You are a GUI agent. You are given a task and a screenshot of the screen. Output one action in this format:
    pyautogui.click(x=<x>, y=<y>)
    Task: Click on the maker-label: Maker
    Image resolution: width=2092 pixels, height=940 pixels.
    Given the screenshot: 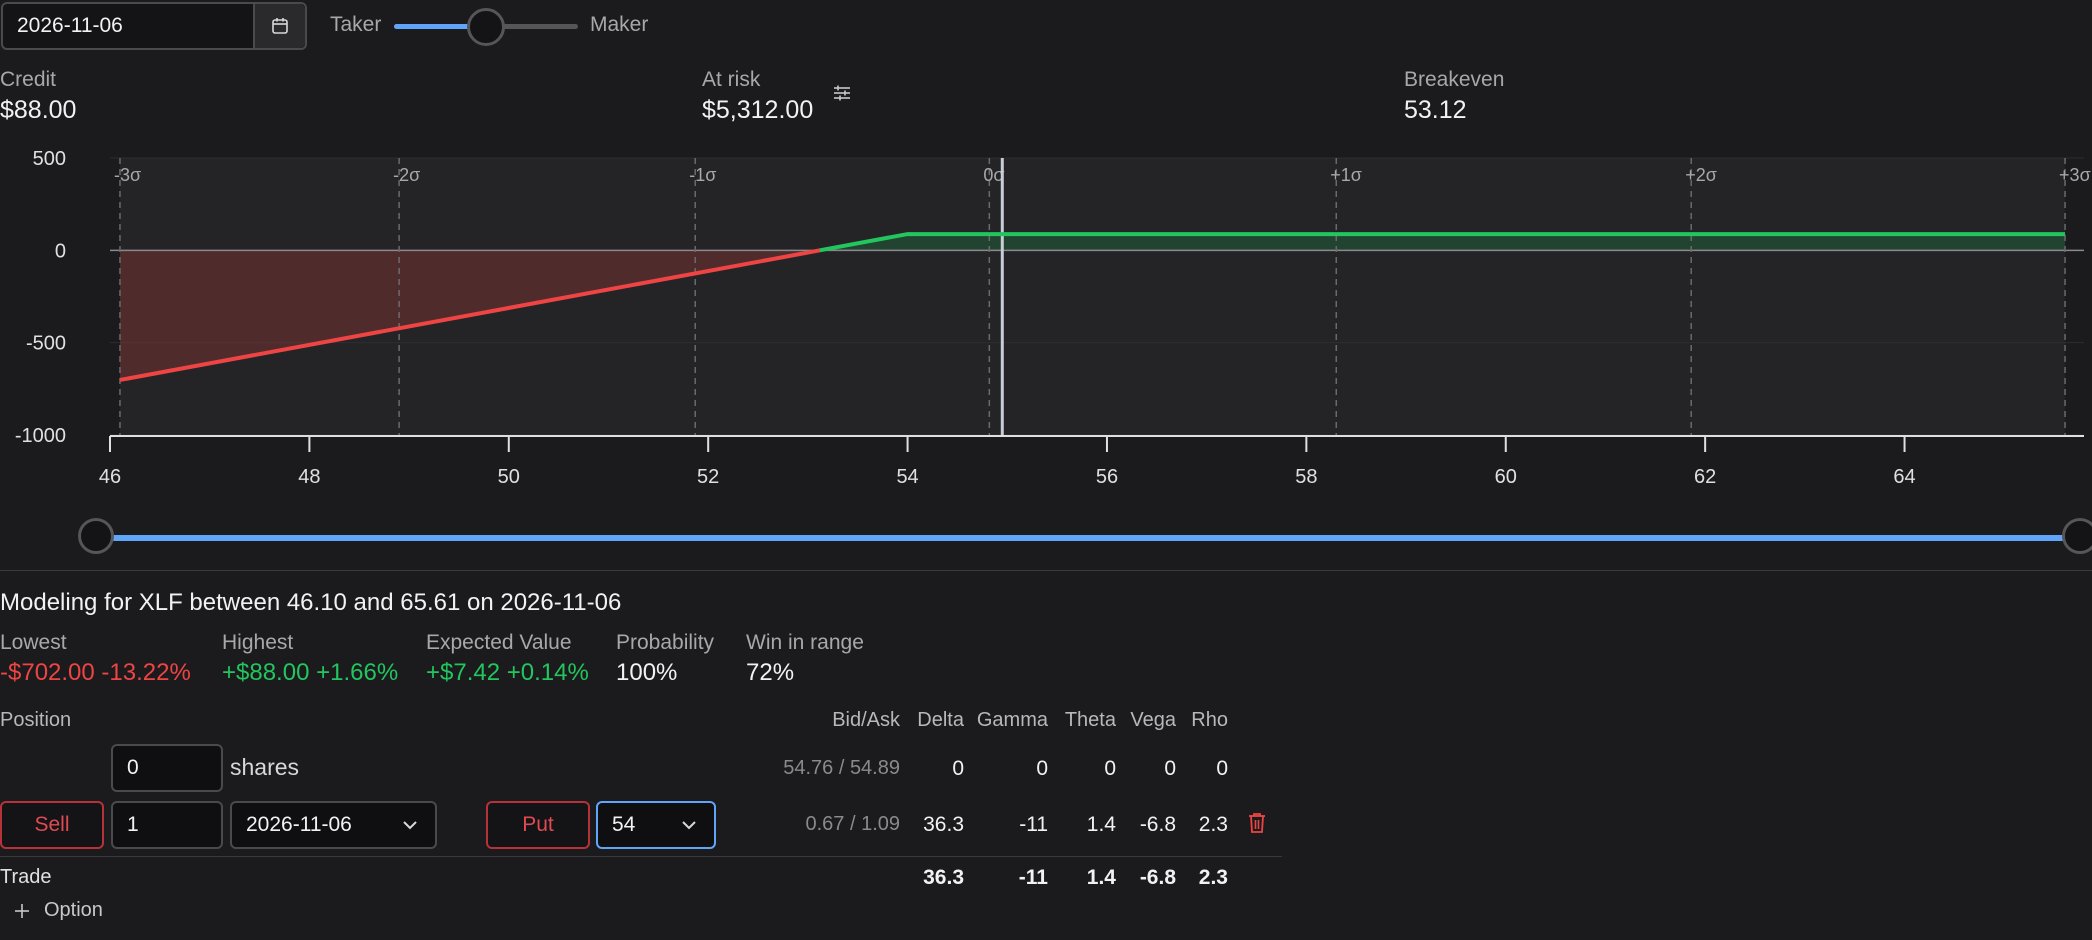 What is the action you would take?
    pyautogui.click(x=619, y=24)
    